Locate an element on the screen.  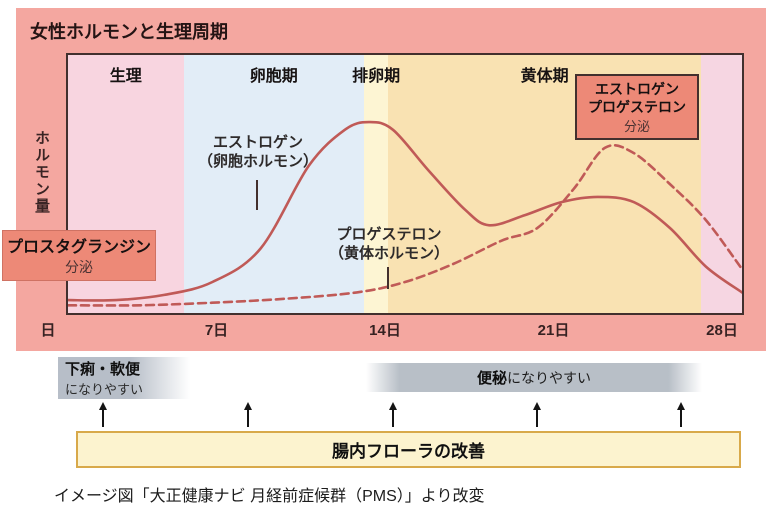
progesterone-label: プロゲステロン （黄体ホルモン） is located at coordinates (388, 244).